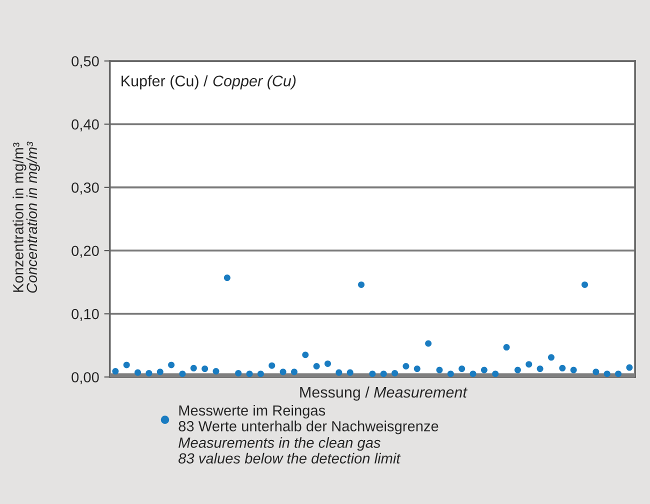 This screenshot has width=650, height=504. I want to click on y-tick-label: 0,20, so click(85, 252).